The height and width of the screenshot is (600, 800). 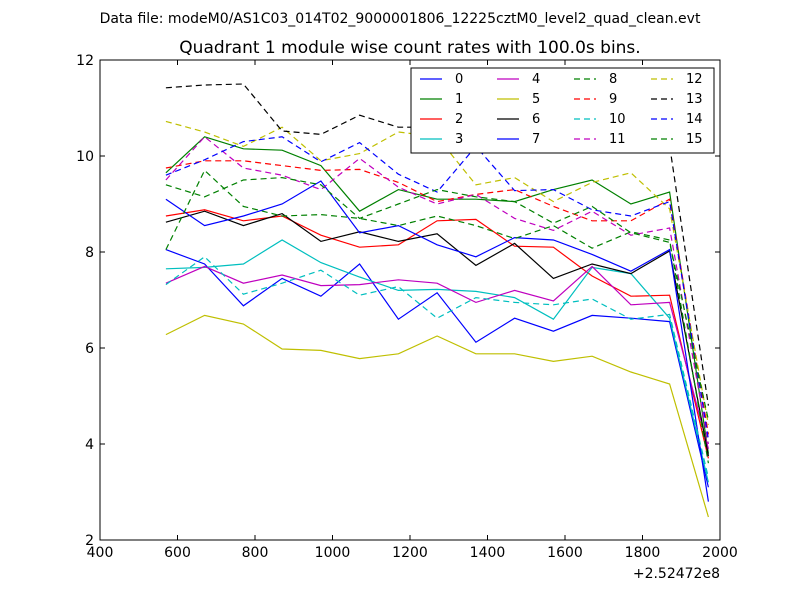 What do you see at coordinates (333, 553) in the screenshot?
I see `x-tick-label: 1000` at bounding box center [333, 553].